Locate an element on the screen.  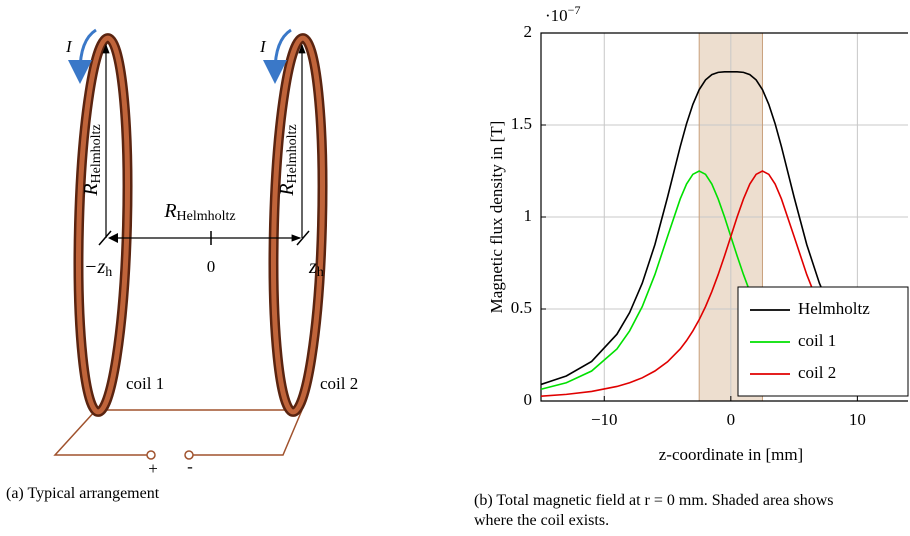
position-label: zh is located at coordinates (316, 268).